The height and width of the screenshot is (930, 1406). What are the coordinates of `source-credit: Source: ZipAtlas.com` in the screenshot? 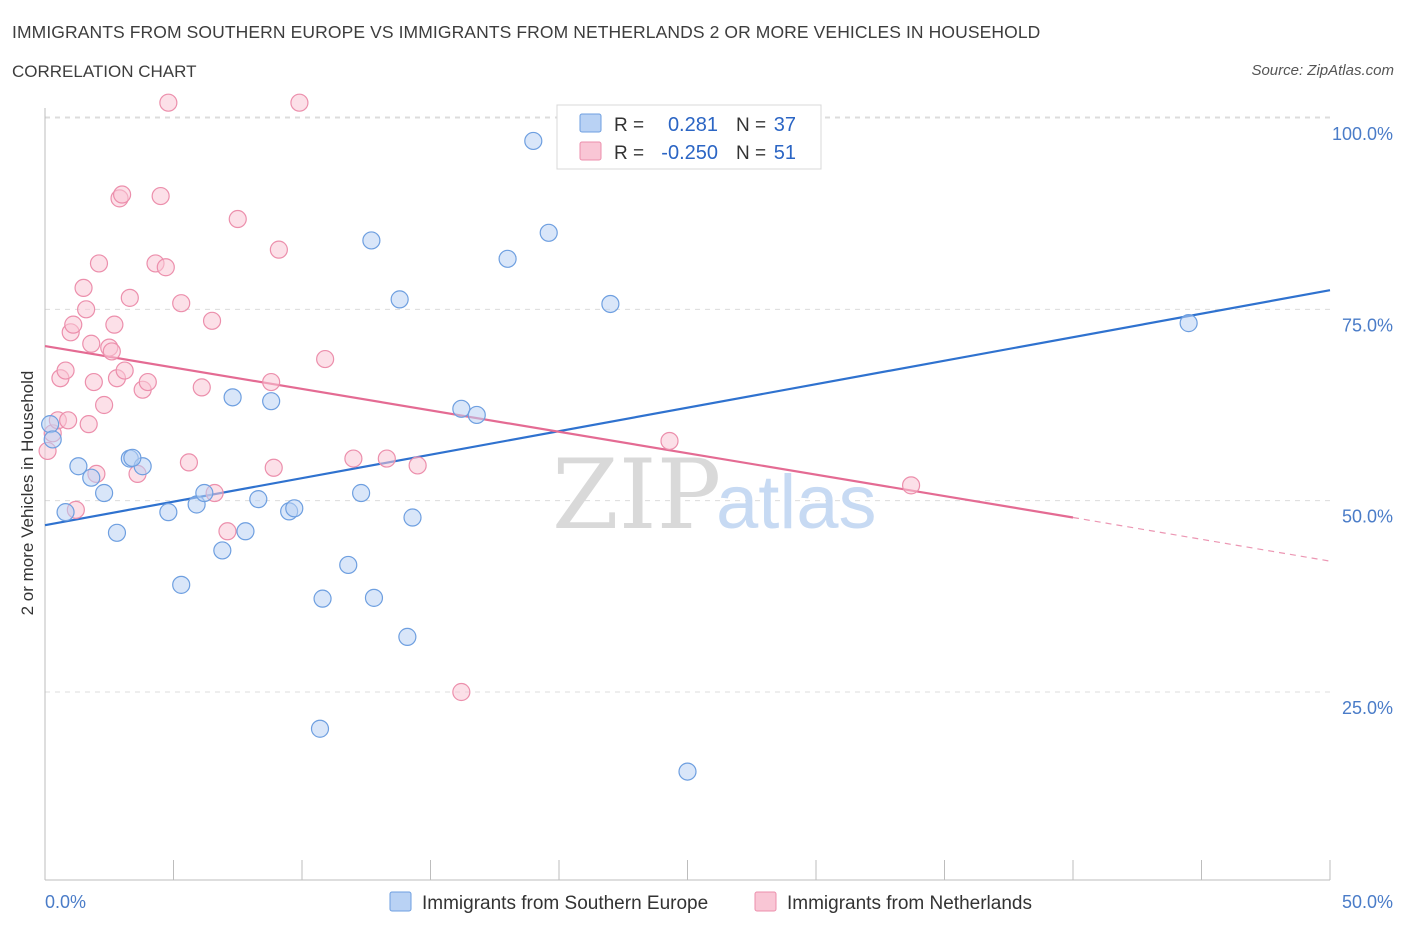 It's located at (1322, 70).